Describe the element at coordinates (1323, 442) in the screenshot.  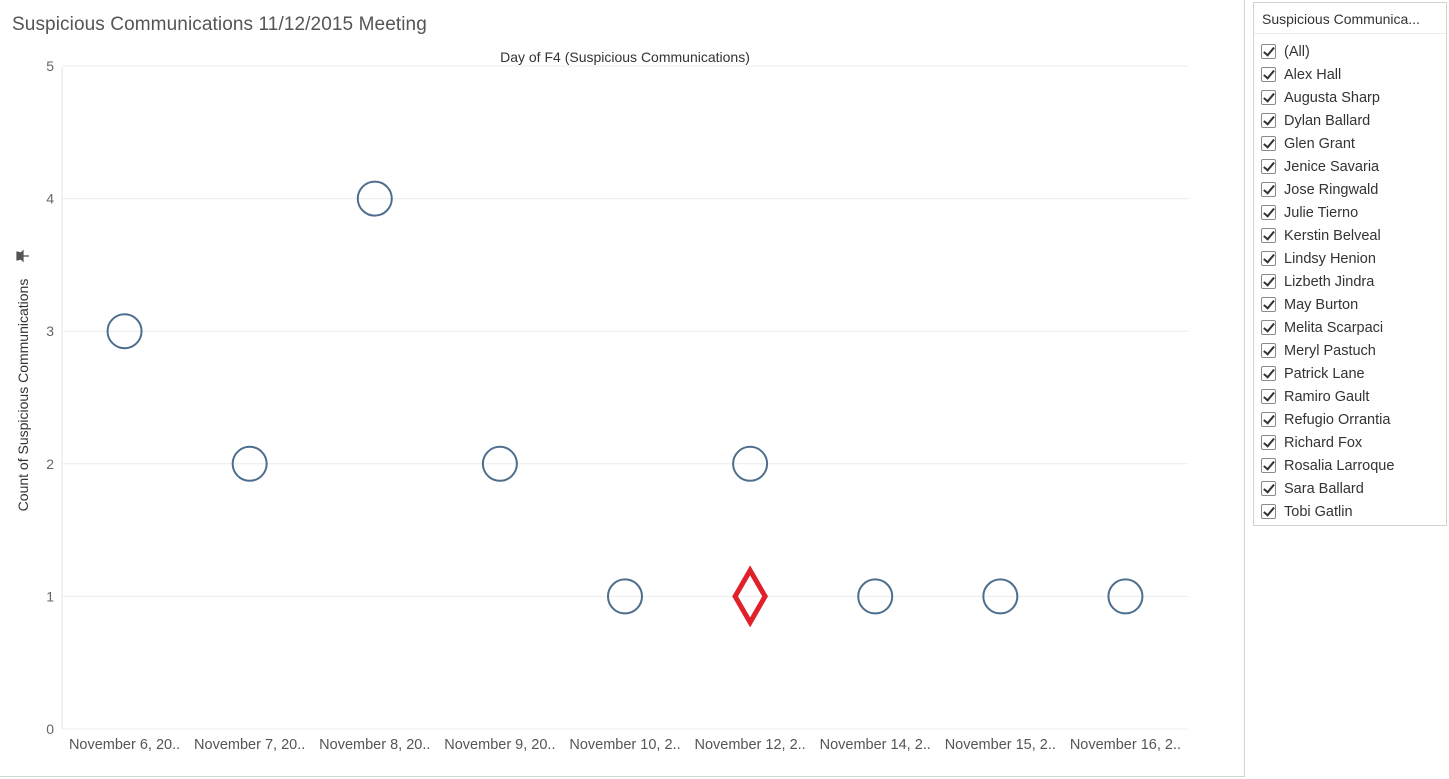
I see `filter-item-label: Richard Fox` at that location.